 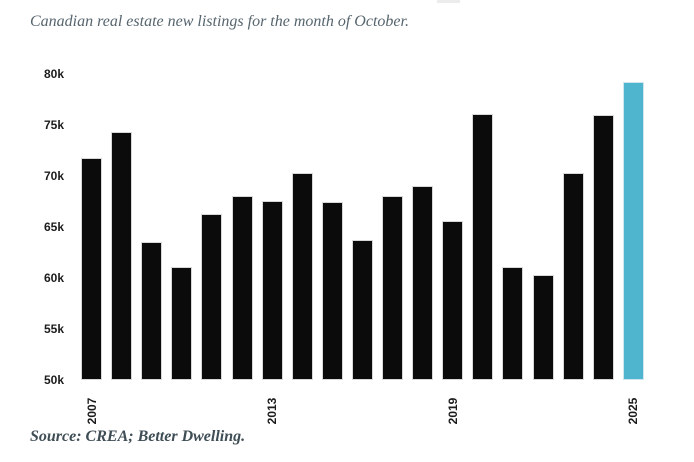 I want to click on bar-2022, so click(x=543, y=327).